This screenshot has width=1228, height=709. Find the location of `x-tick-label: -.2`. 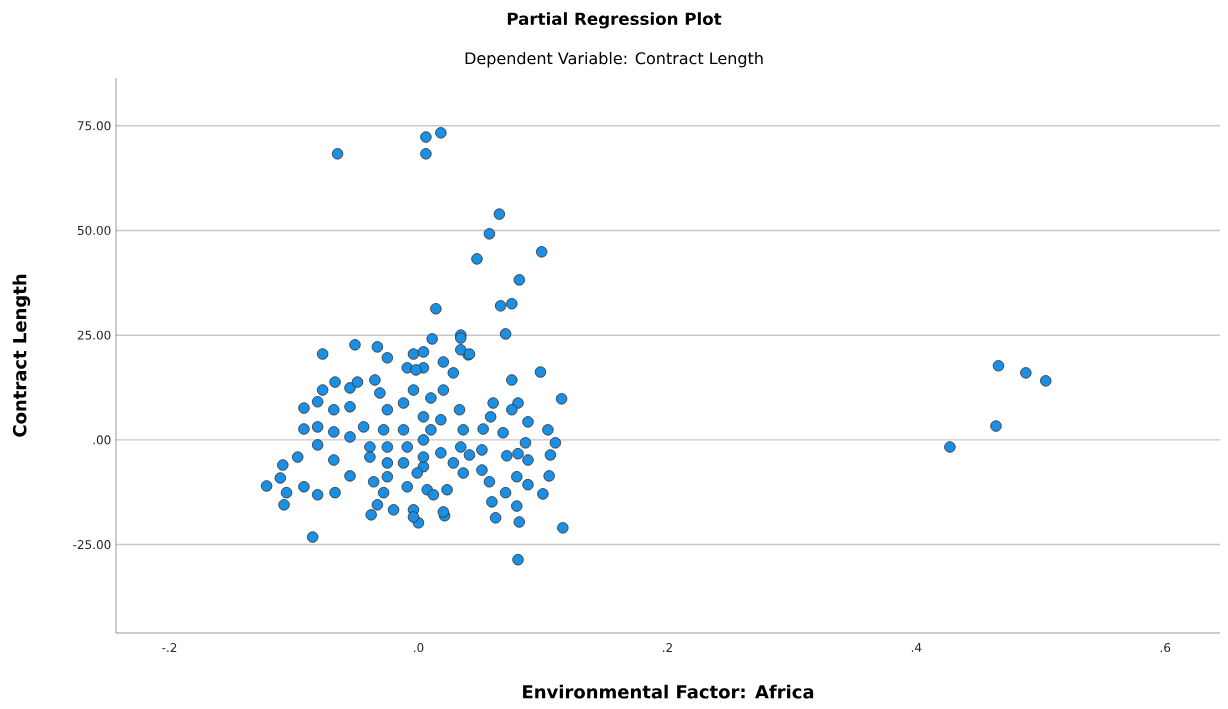

x-tick-label: -.2 is located at coordinates (169, 647).